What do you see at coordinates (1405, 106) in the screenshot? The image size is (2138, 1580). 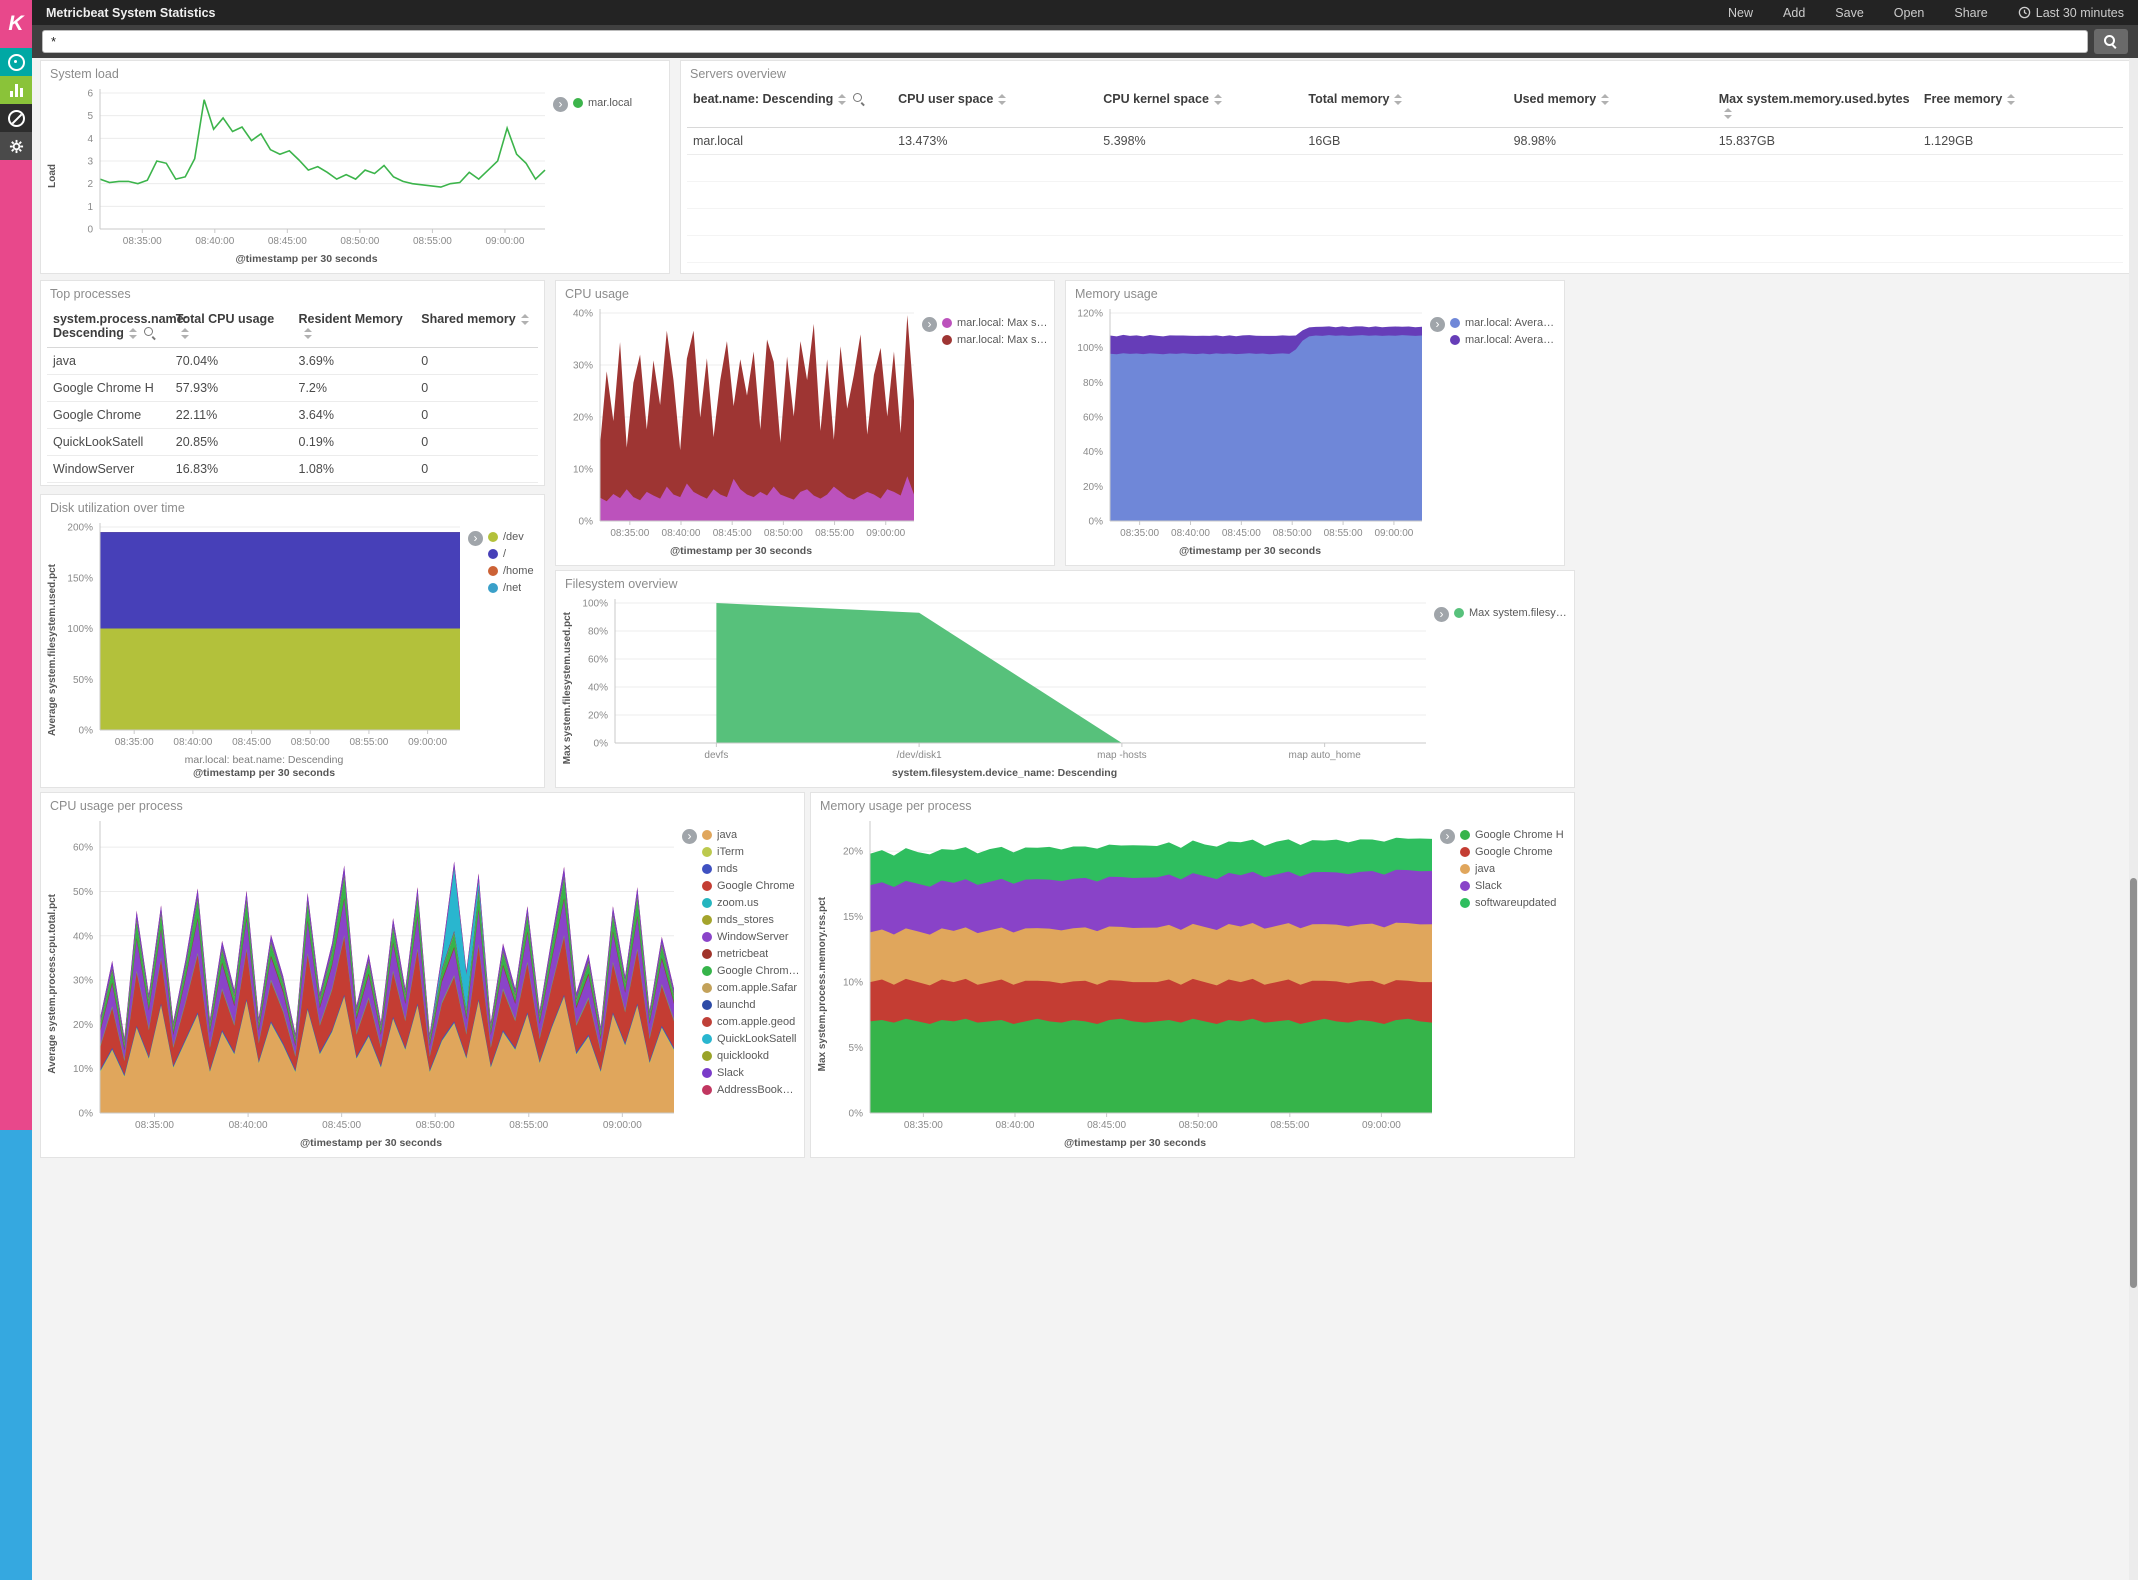 I see `column-header: Total memory` at bounding box center [1405, 106].